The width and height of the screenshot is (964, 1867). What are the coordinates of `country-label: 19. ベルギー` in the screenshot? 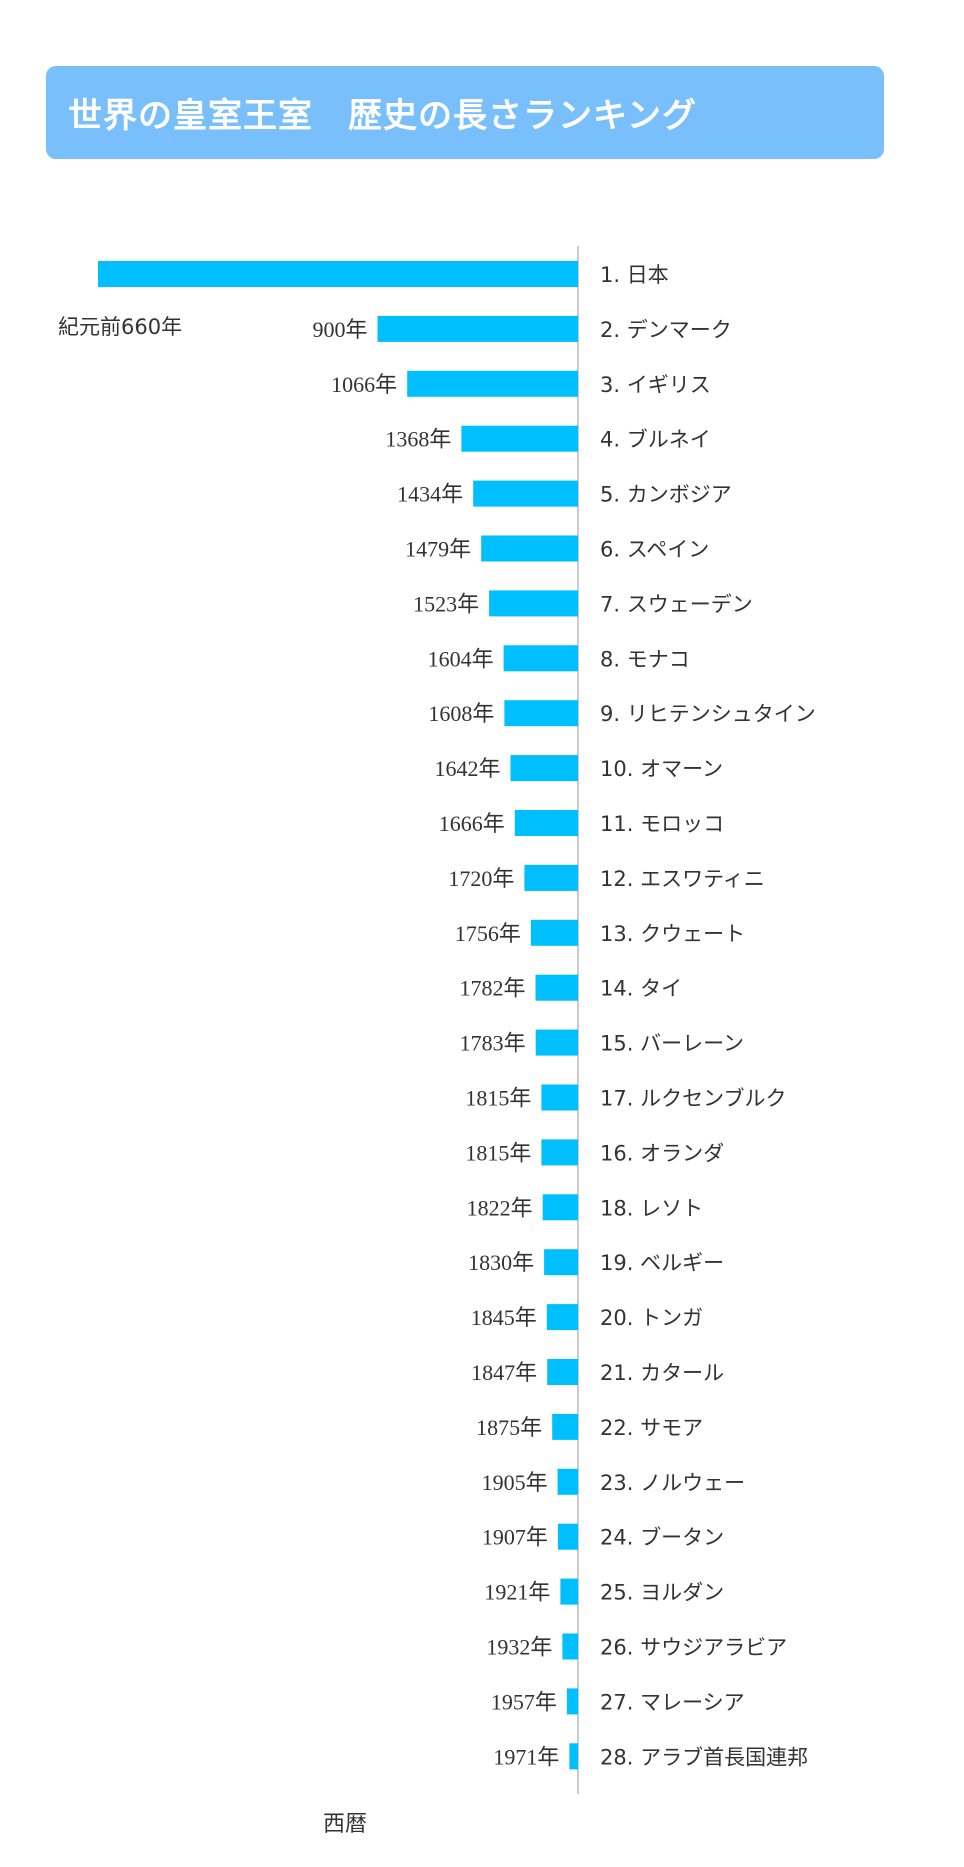 It's located at (662, 1263).